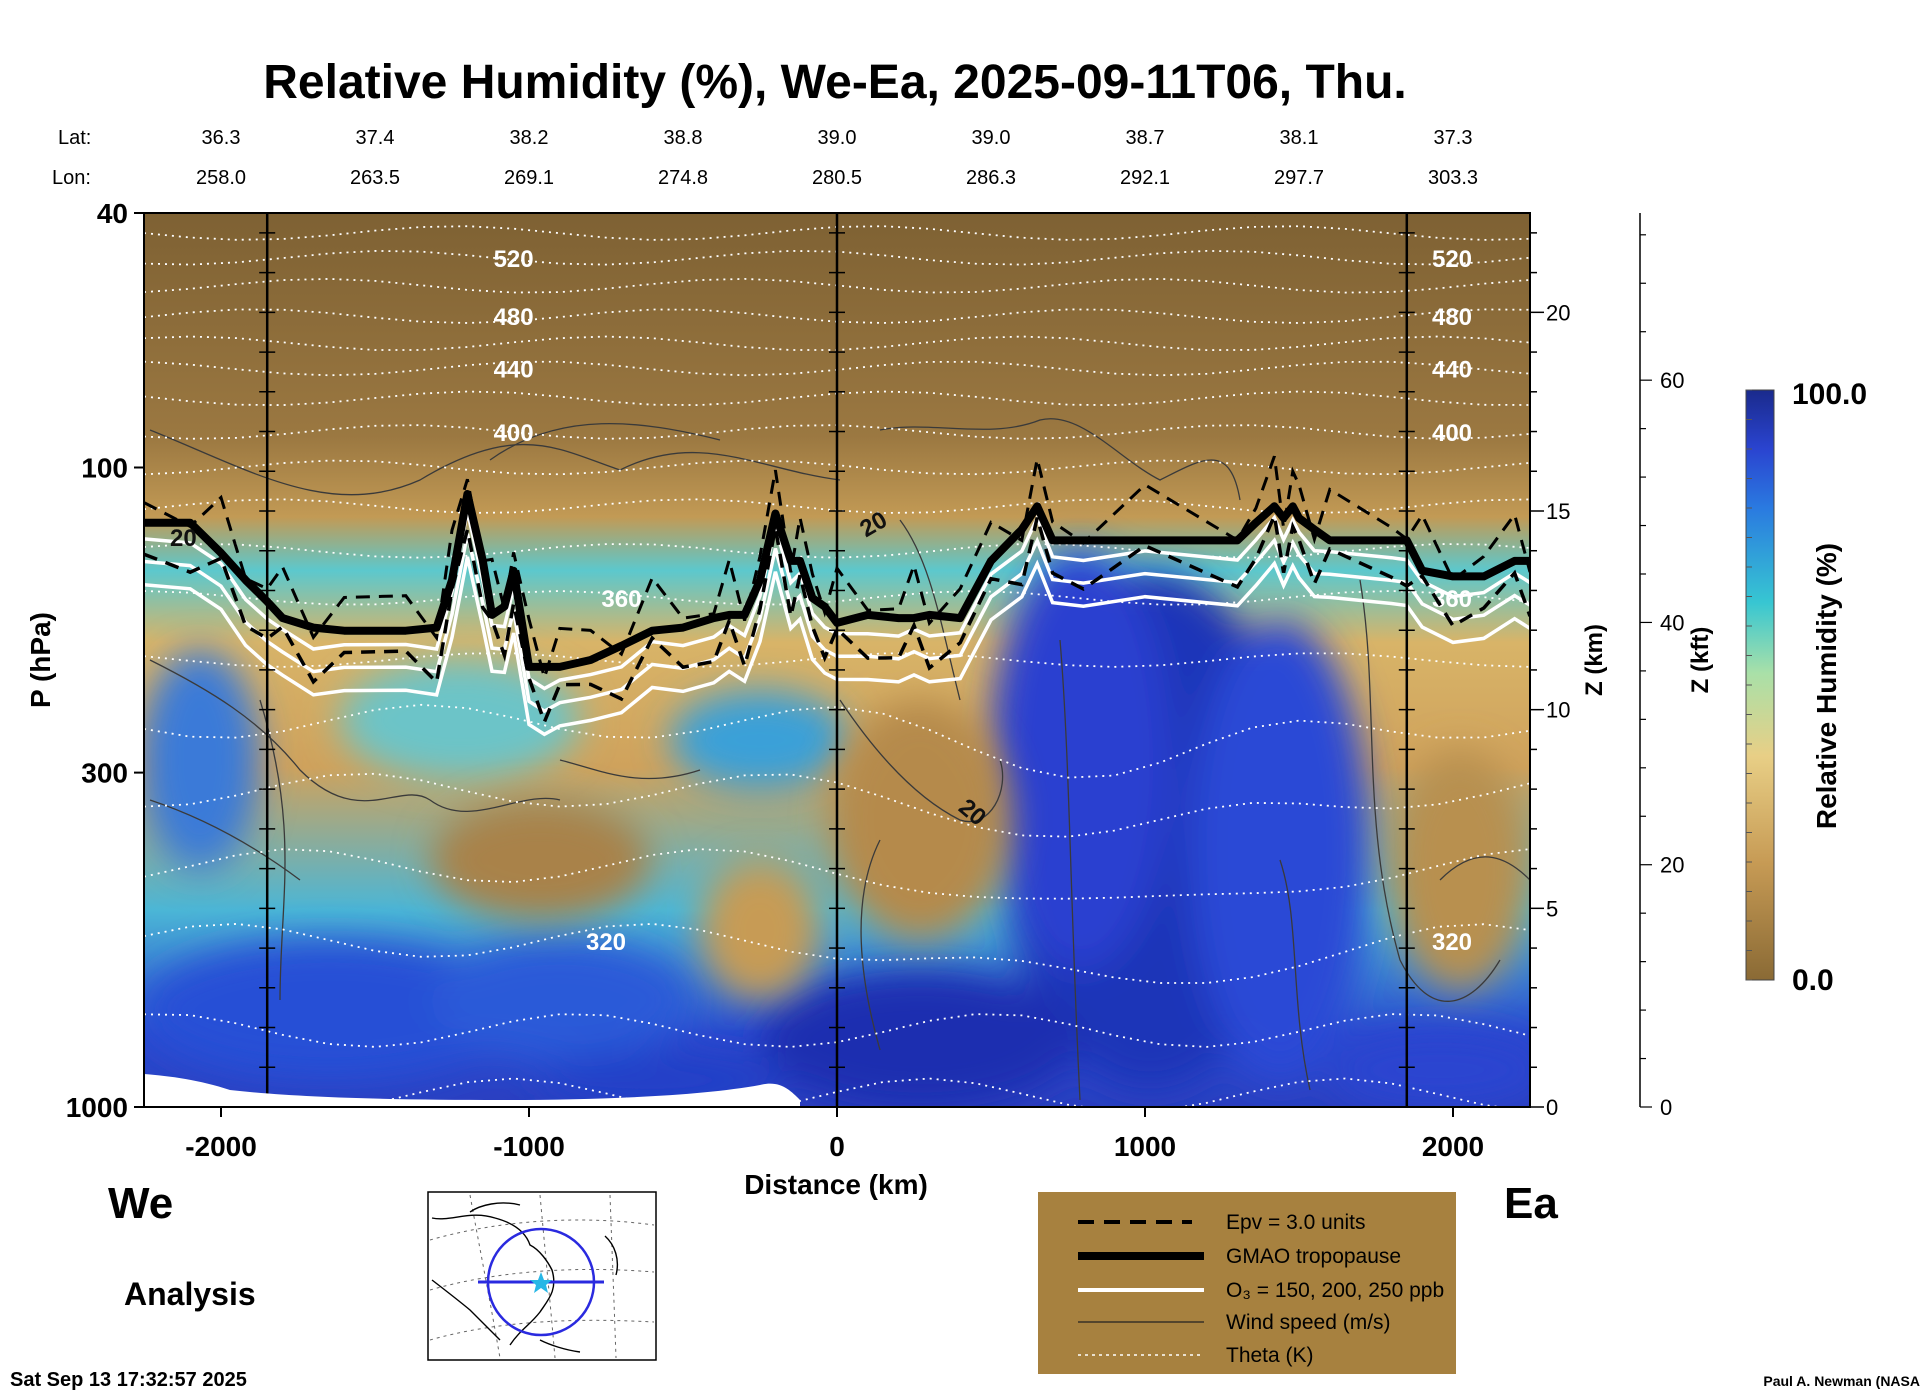 This screenshot has height=1394, width=1926. Describe the element at coordinates (837, 178) in the screenshot. I see `lon-value: 280.5` at that location.